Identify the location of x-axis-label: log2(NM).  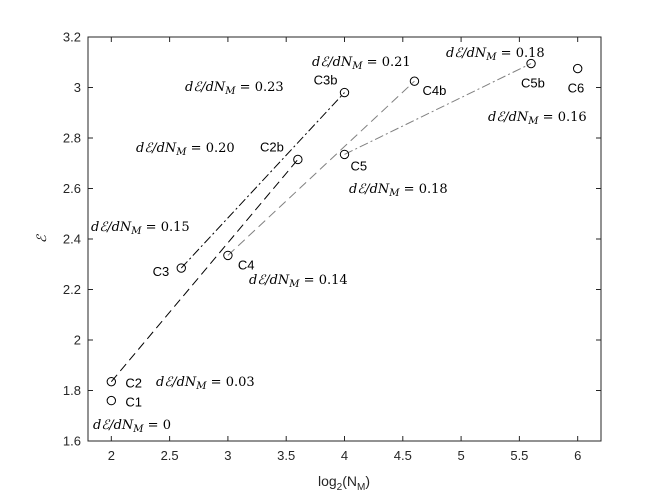
(344, 483).